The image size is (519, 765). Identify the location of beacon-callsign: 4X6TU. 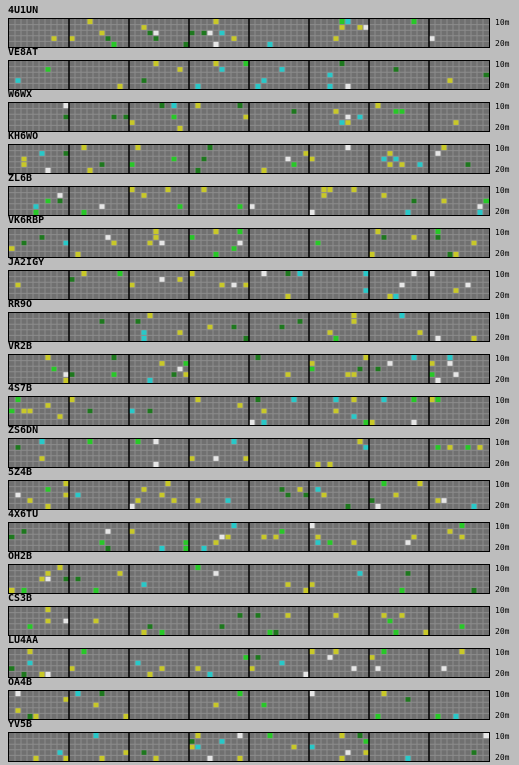
(23, 514).